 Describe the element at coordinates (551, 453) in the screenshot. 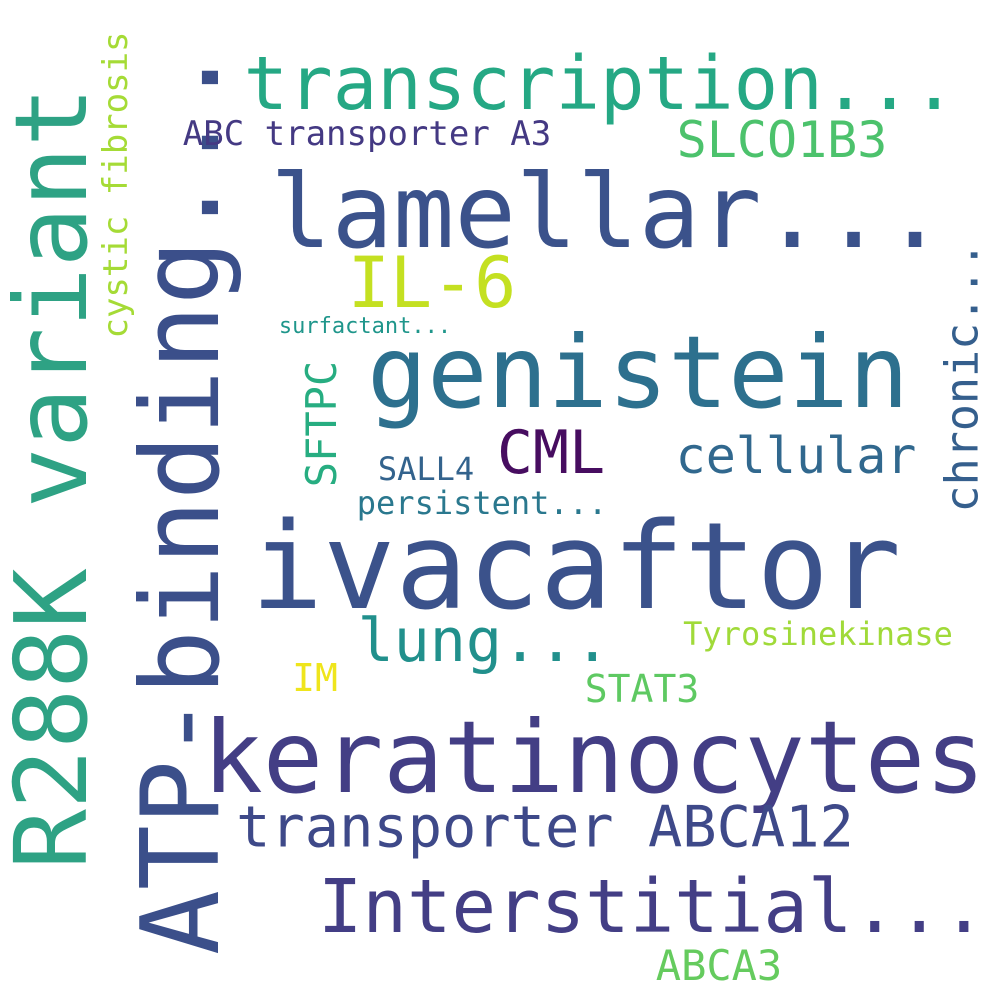

I see `word-cml: CML` at that location.